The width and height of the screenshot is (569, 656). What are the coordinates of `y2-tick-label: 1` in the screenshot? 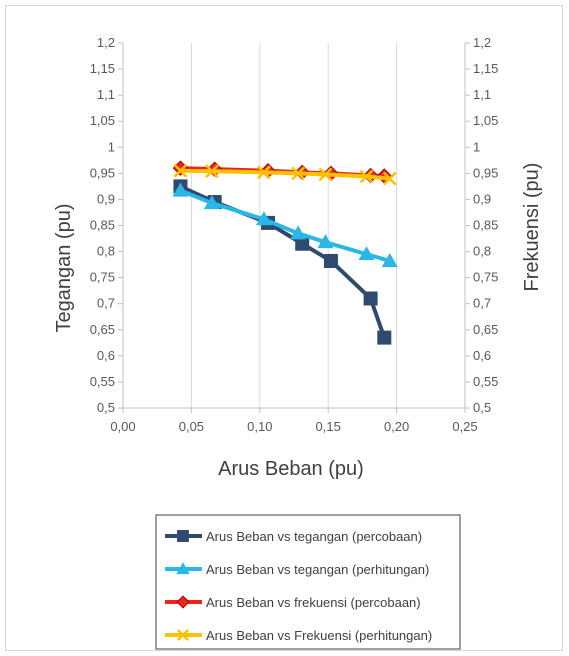 It's located at (476, 146).